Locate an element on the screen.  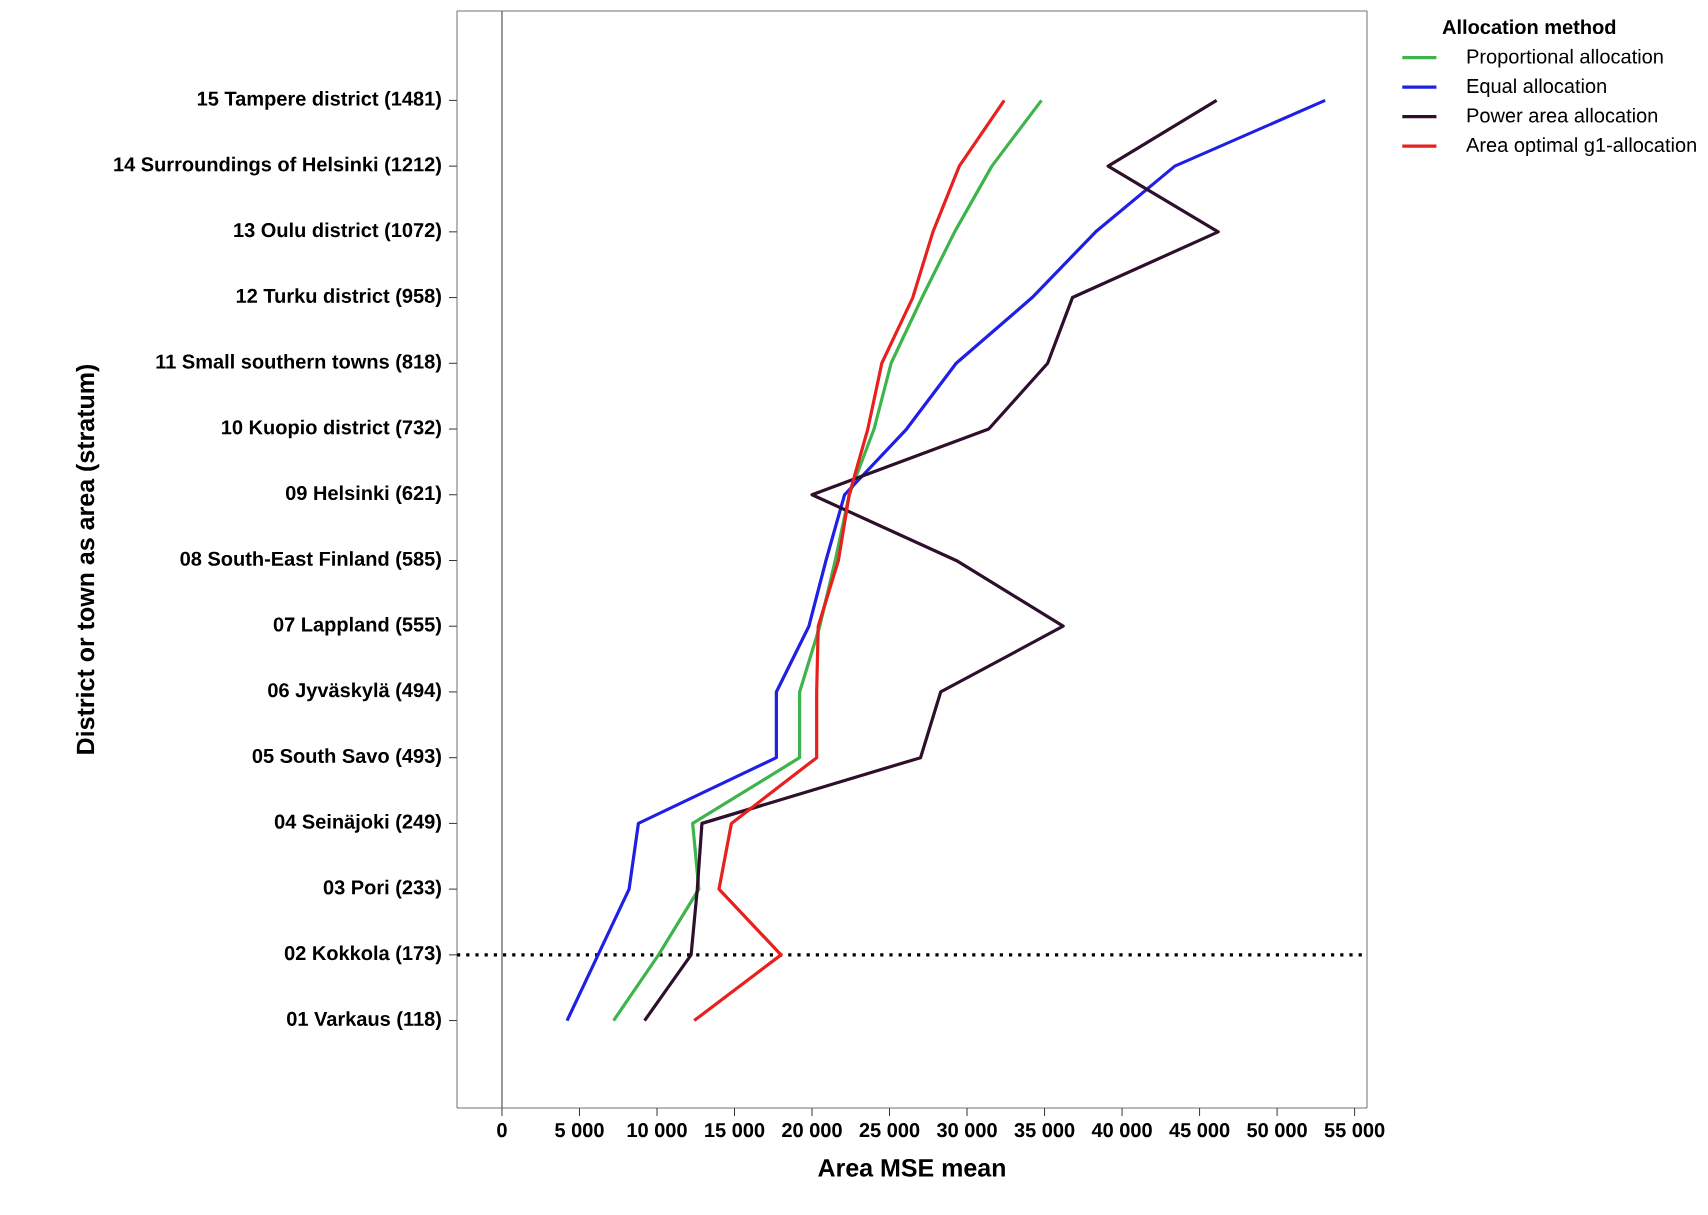
x-tick-label: 10 000 is located at coordinates (657, 1130).